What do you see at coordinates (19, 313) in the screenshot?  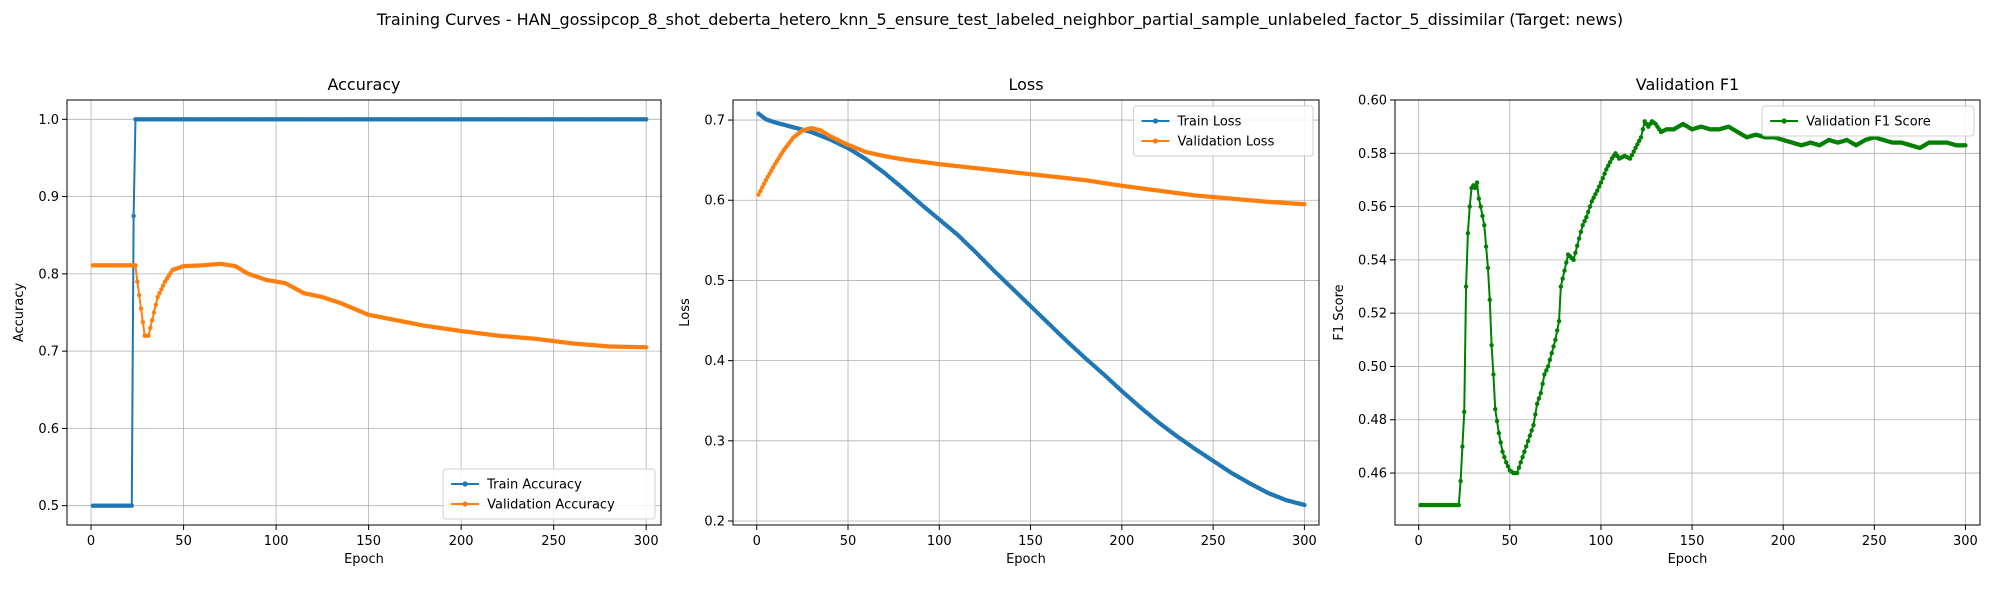 I see `y-axis-label: Accuracy` at bounding box center [19, 313].